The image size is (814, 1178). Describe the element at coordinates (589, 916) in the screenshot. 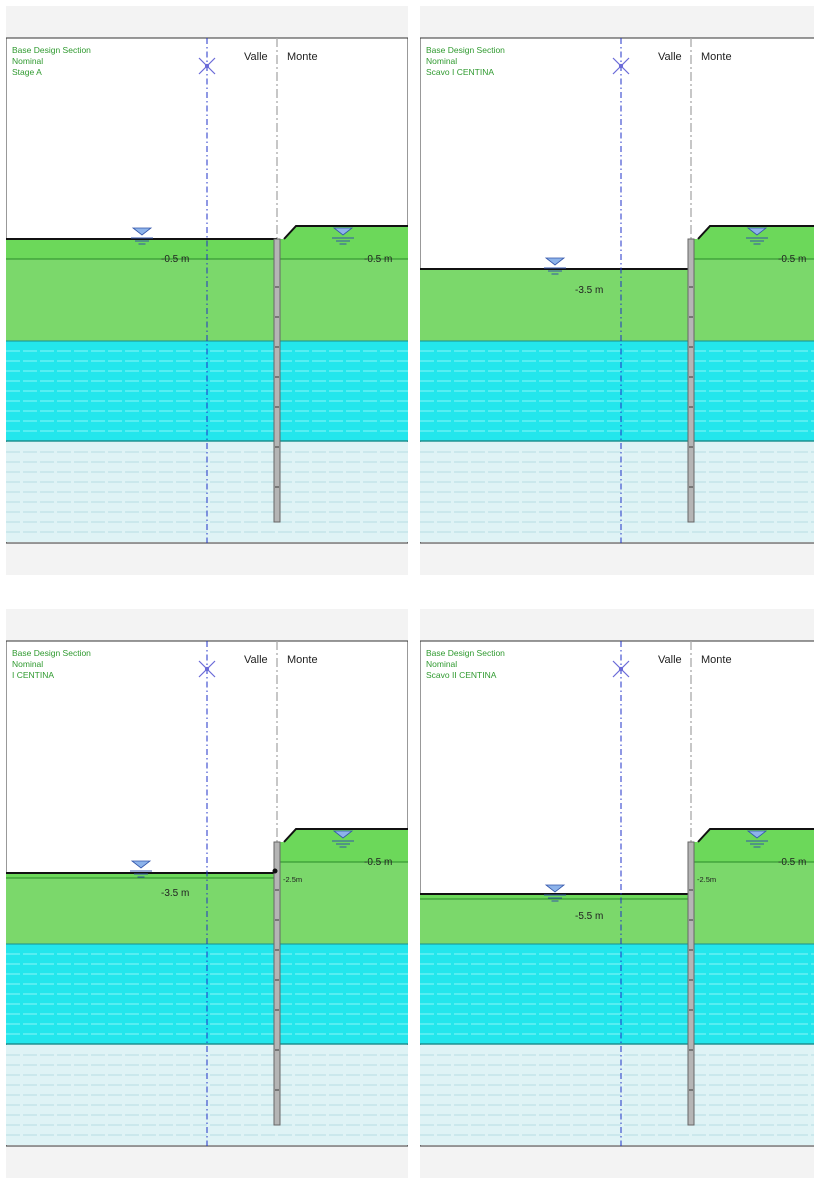

I see `left-level-label: -5.5 m` at that location.